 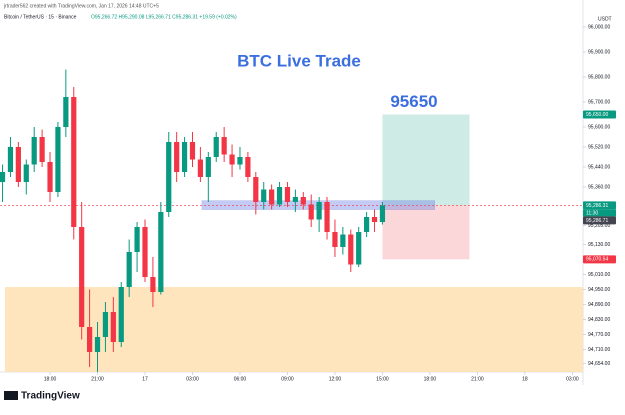 What do you see at coordinates (599, 275) in the screenshot?
I see `y-tick-label: 95,010.00` at bounding box center [599, 275].